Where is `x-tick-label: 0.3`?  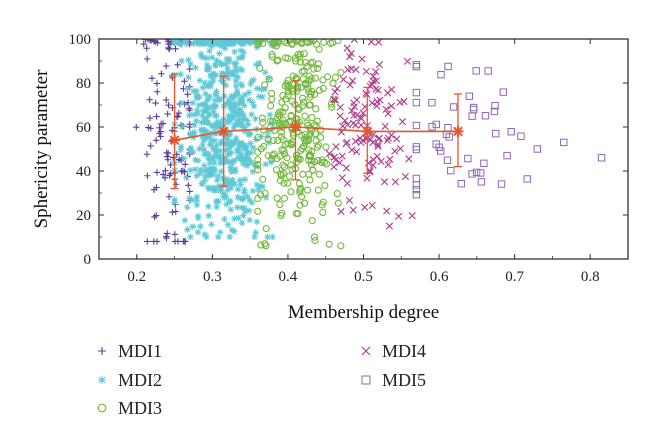 x-tick-label: 0.3 is located at coordinates (212, 277).